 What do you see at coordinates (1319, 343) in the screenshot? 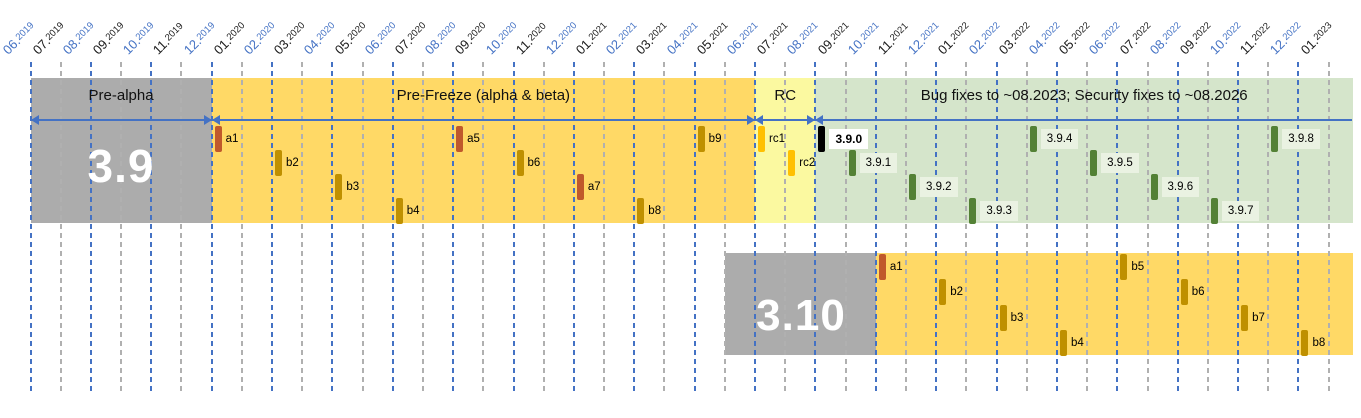
I see `release-label-3.10-b8: b8` at bounding box center [1319, 343].